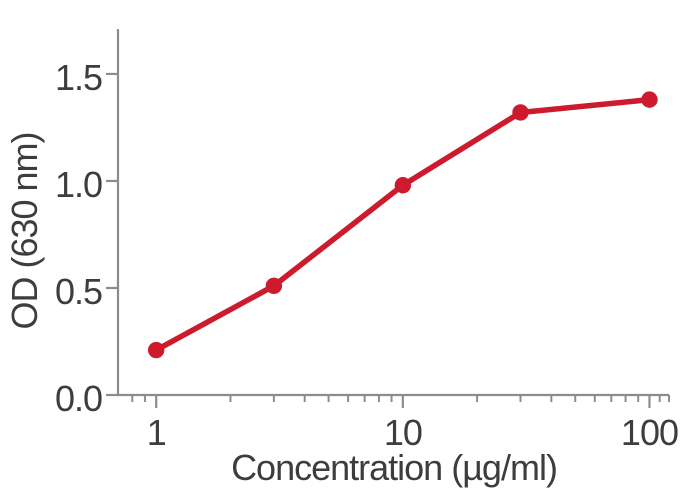 This screenshot has width=700, height=504. What do you see at coordinates (78, 77) in the screenshot?
I see `y-tick-label: 1.5` at bounding box center [78, 77].